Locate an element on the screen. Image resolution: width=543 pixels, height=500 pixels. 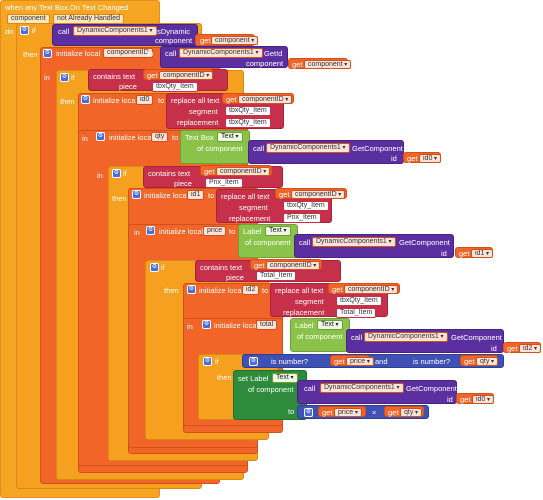
var-name-id2: id2 is located at coordinates (251, 290).